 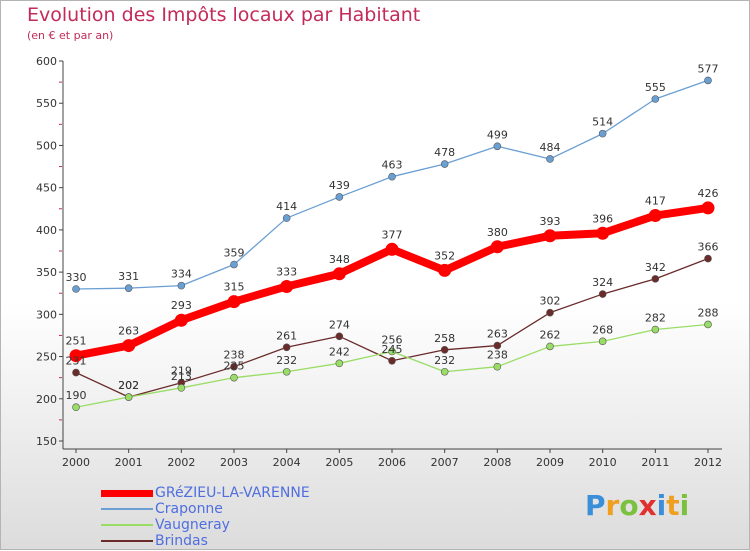 I want to click on data-label: 274, so click(x=339, y=324).